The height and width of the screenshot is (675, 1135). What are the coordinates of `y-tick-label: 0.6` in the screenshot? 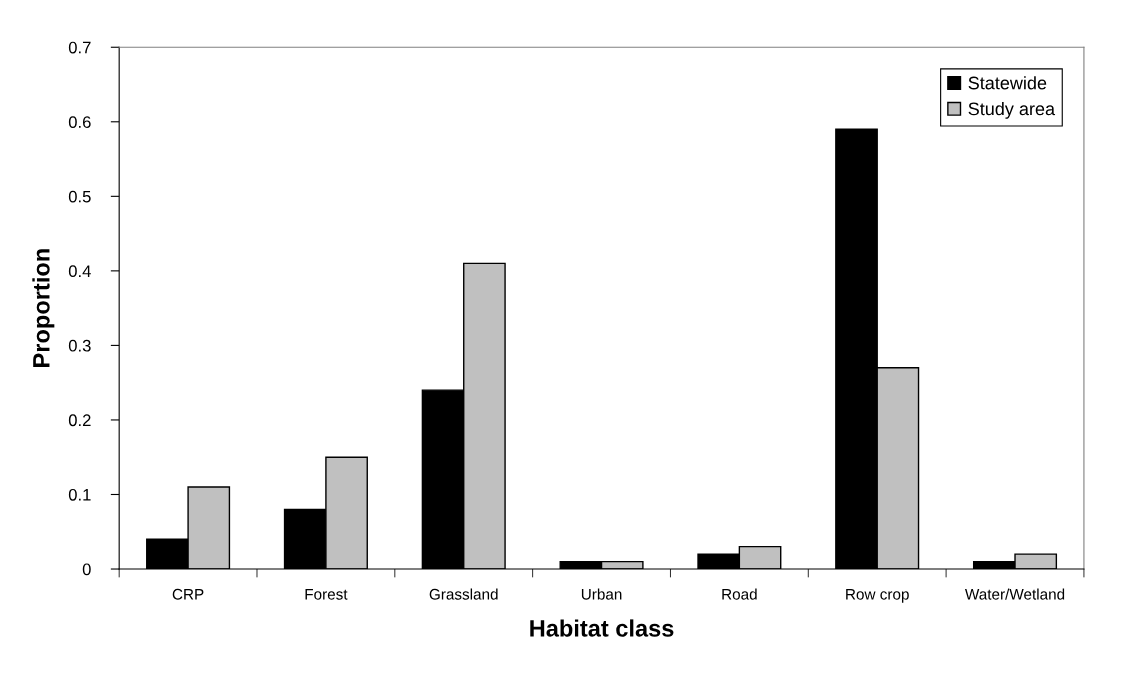 It's located at (79, 122).